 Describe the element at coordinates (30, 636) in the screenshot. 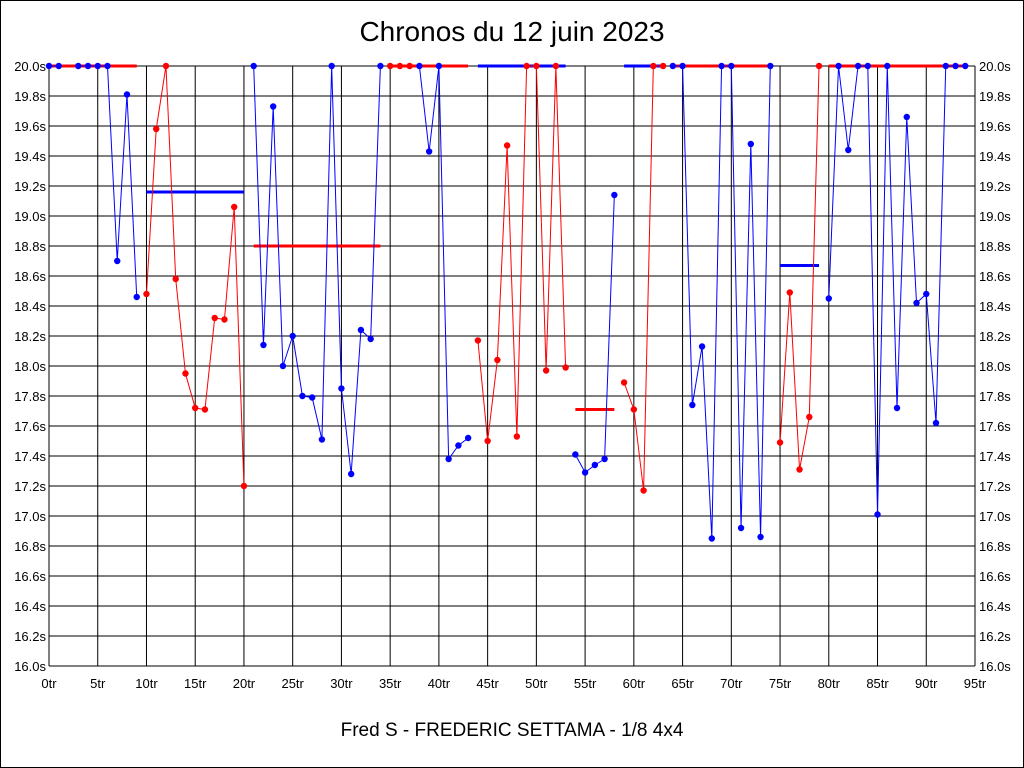

I see `y-tick-label-left: 16.2s` at that location.